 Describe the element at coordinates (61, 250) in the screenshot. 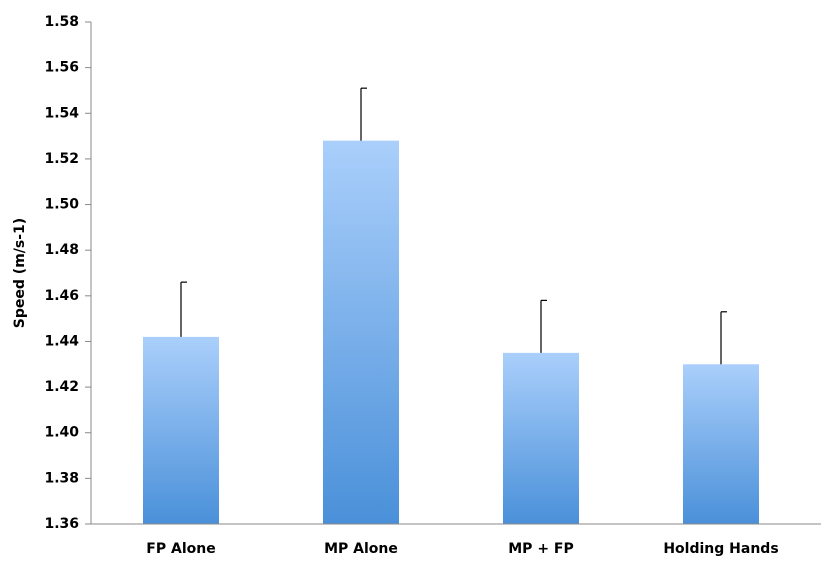

I see `y-tick-label: 1.48` at that location.